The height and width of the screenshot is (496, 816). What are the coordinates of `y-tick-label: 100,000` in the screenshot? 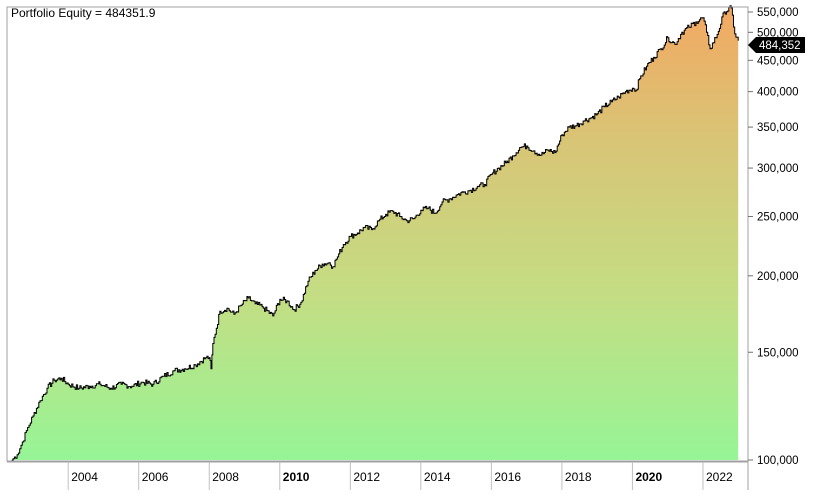 It's located at (778, 461).